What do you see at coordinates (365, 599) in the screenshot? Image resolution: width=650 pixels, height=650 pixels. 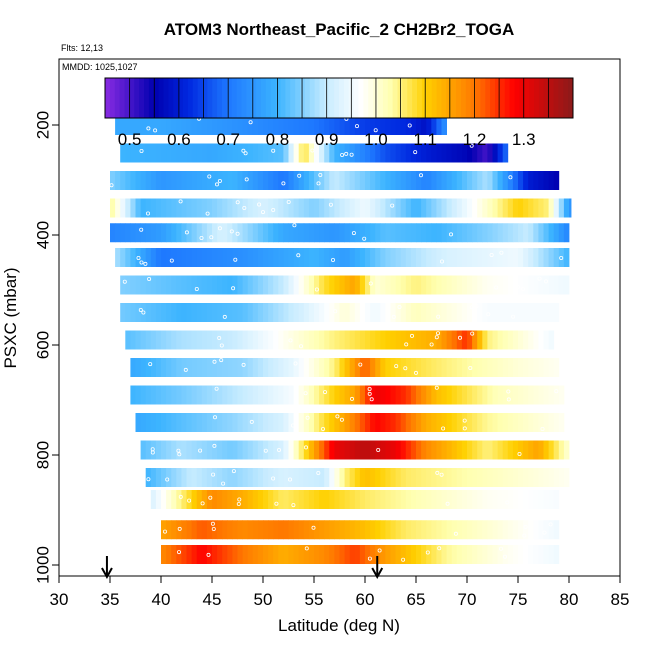 I see `x-tick-label: 60` at bounding box center [365, 599].